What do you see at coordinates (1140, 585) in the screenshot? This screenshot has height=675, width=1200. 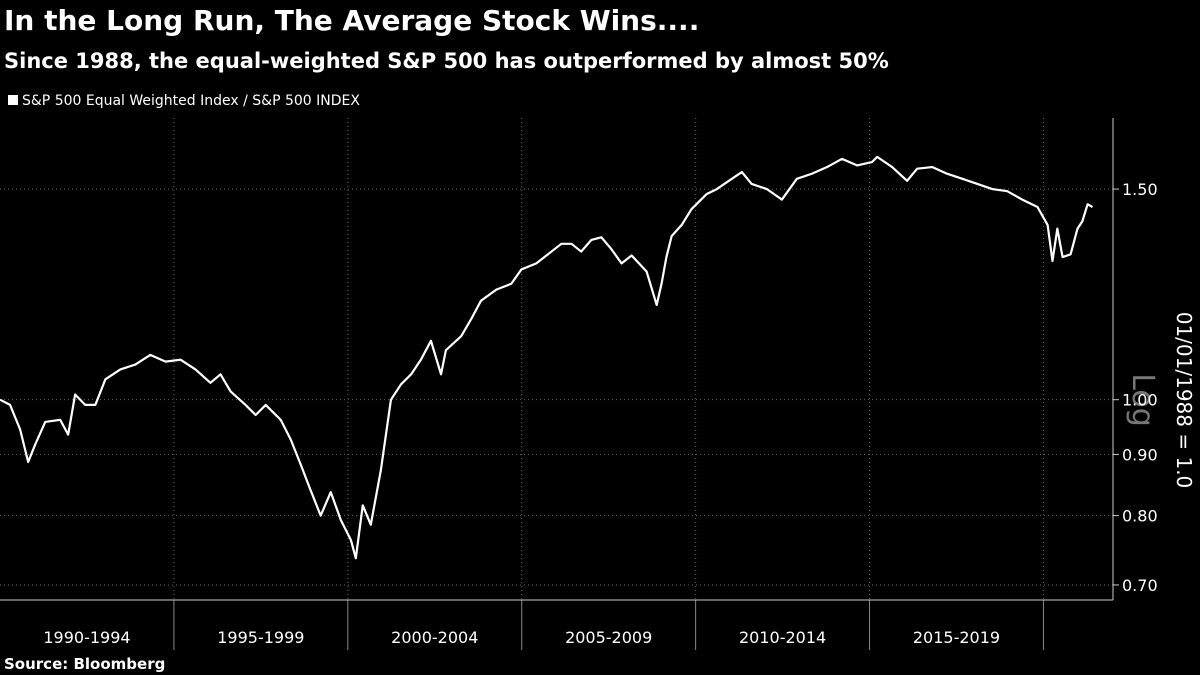 I see `y-tick-label: 0.70` at bounding box center [1140, 585].